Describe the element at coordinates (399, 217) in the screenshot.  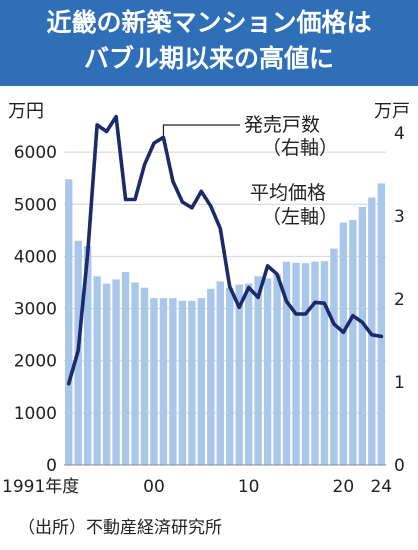
I see `right-tick-label-3: 3` at that location.